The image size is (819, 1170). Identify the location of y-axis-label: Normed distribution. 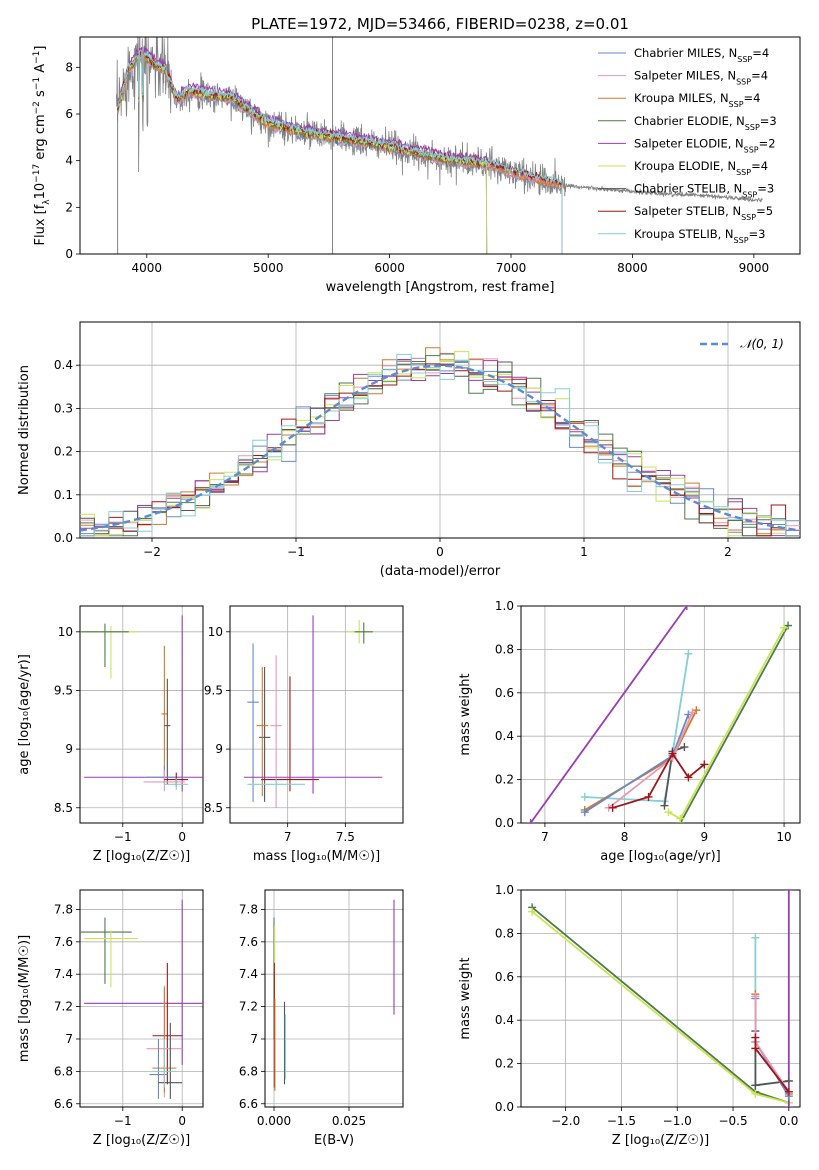
(24, 430).